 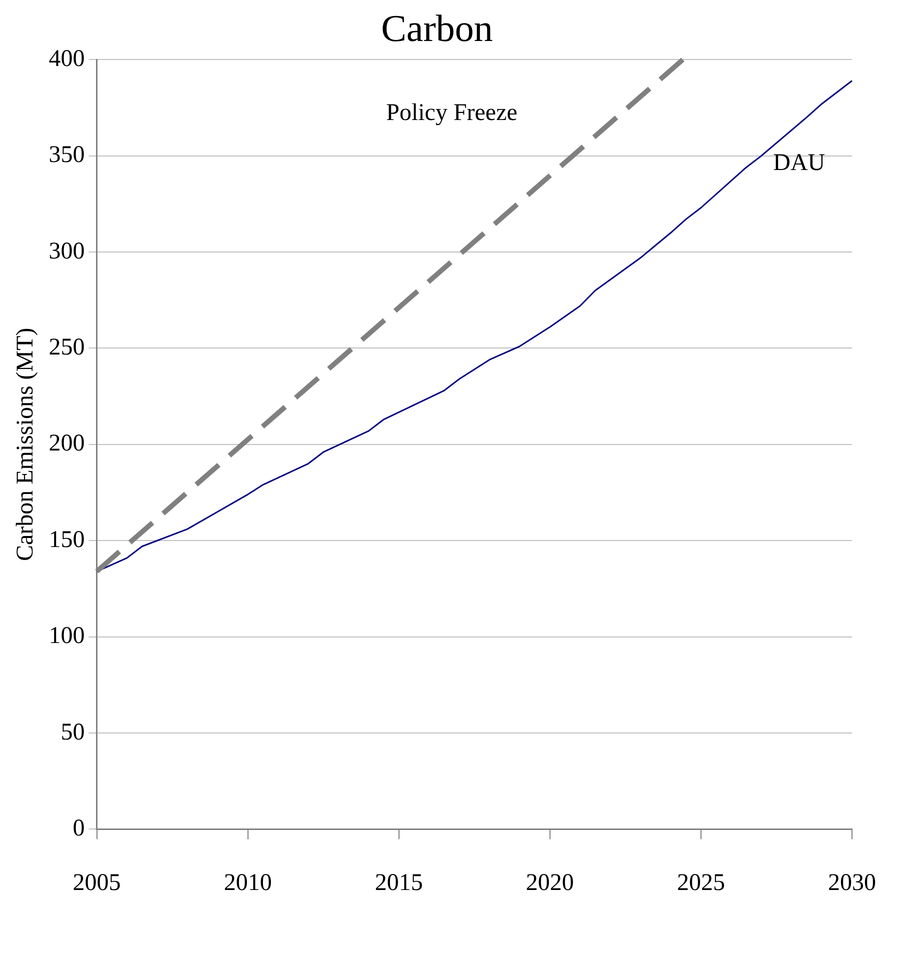 What do you see at coordinates (799, 163) in the screenshot?
I see `series-label: DAU` at bounding box center [799, 163].